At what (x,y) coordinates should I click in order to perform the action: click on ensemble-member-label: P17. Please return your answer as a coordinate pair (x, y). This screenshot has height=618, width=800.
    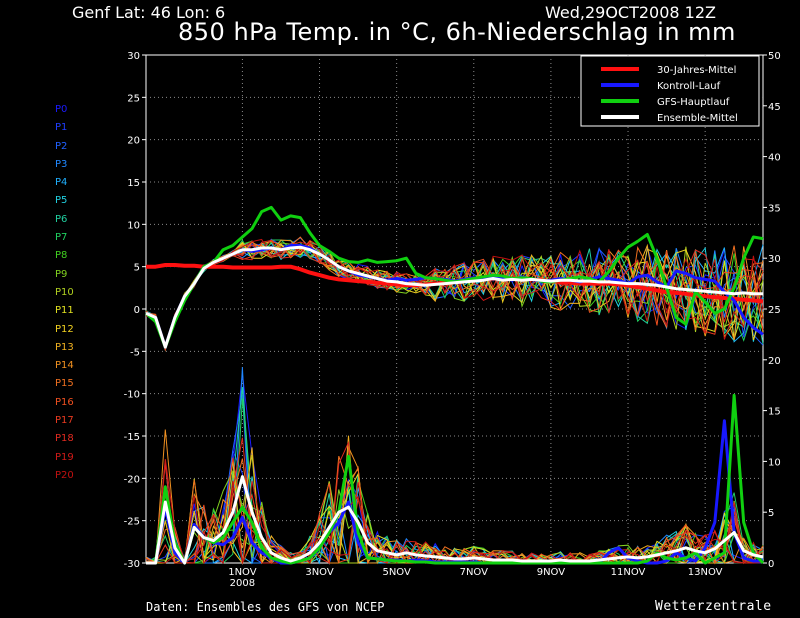
    Looking at the image, I should click on (64, 421).